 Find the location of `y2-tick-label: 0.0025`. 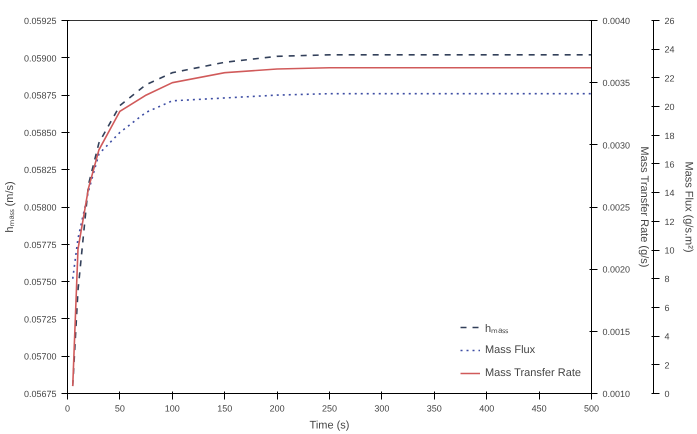

y2-tick-label: 0.0025 is located at coordinates (616, 207).